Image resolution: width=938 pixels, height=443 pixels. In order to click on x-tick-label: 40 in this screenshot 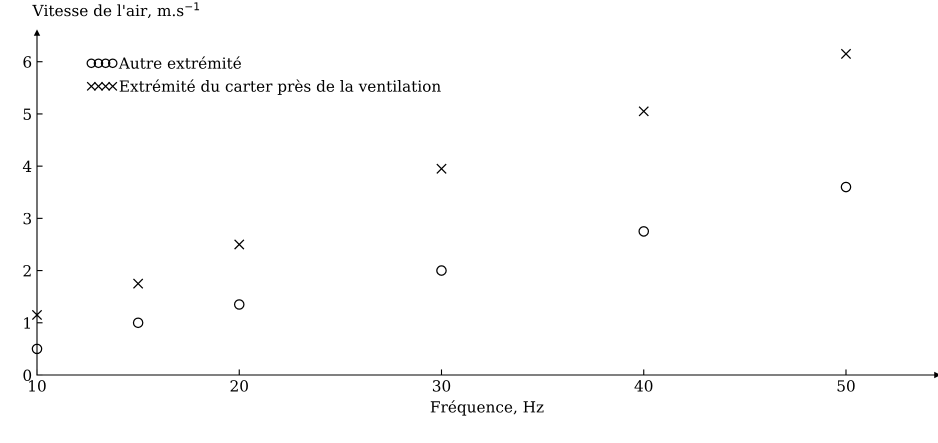, I will do `click(643, 386)`.